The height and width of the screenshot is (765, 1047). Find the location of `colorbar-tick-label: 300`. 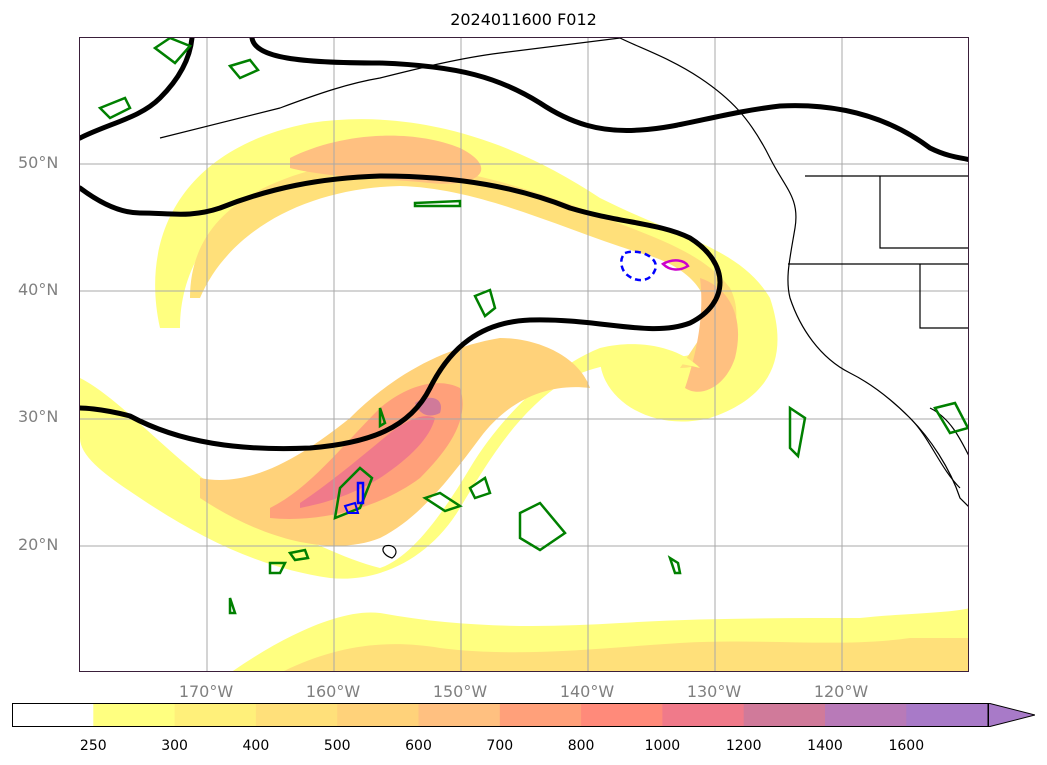

colorbar-tick-label: 300 is located at coordinates (174, 746).